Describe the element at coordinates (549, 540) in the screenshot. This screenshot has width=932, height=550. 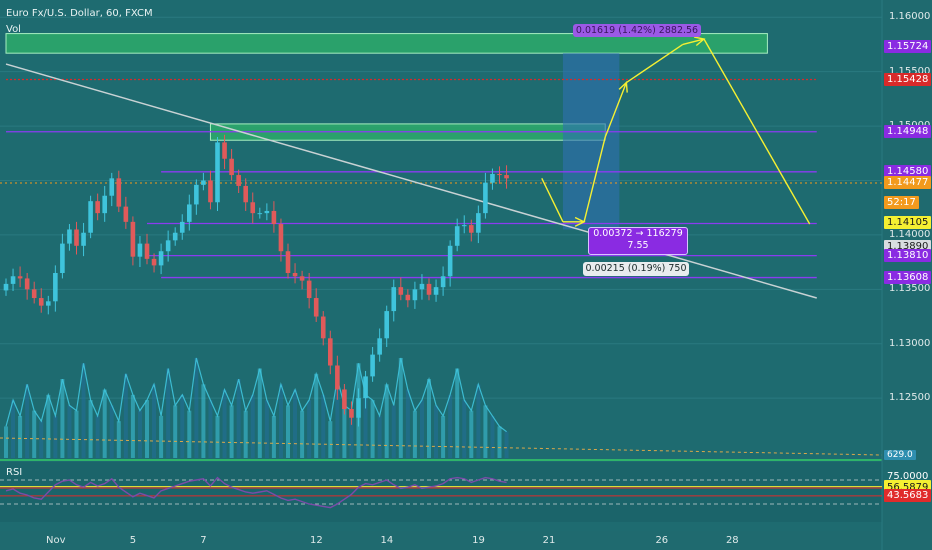
I see `time-tick-label: 21` at that location.